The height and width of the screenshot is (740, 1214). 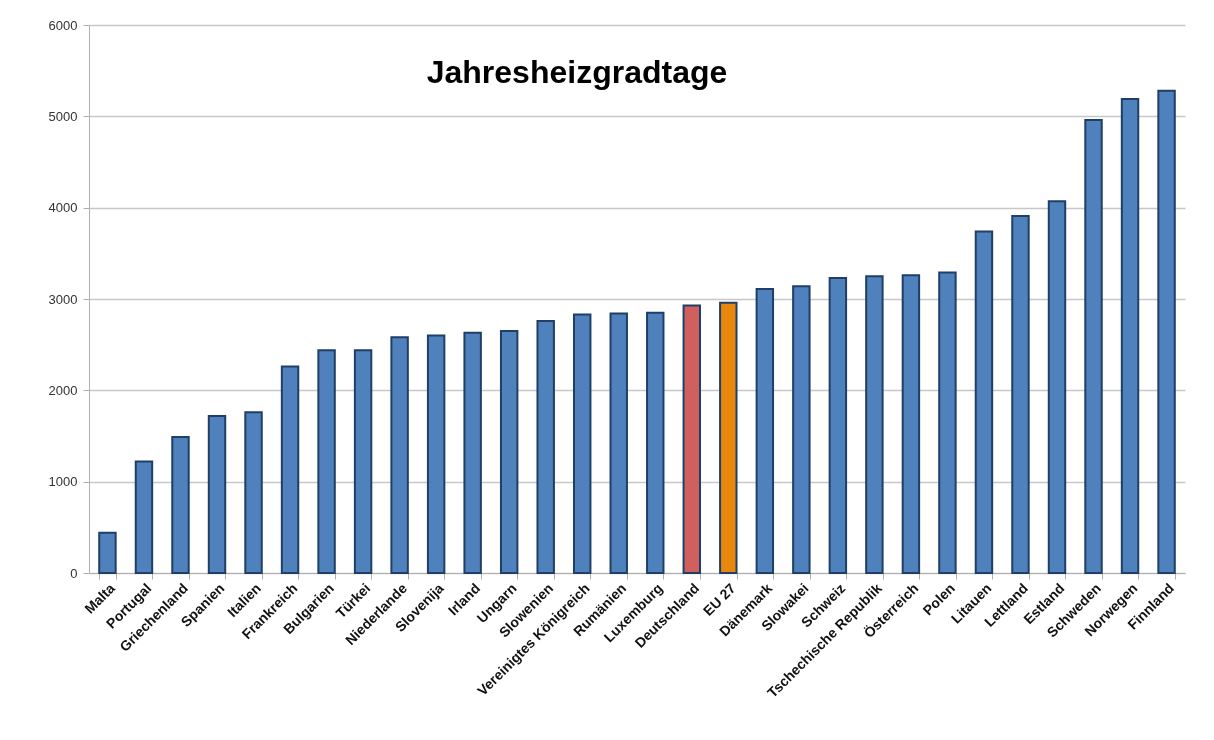 What do you see at coordinates (63, 25) in the screenshot?
I see `y-tick-label: 6000` at bounding box center [63, 25].